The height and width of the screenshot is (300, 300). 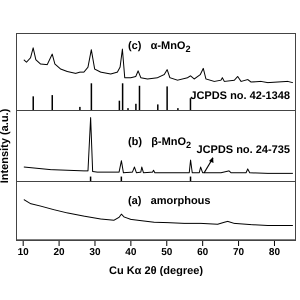 I want to click on x-tick-label: 30, so click(x=95, y=252).